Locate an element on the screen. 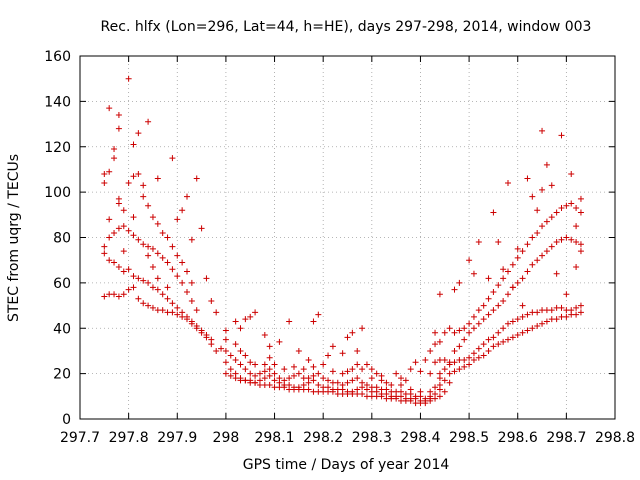 Image resolution: width=640 pixels, height=480 pixels. x-tick-label: 298 is located at coordinates (226, 438).